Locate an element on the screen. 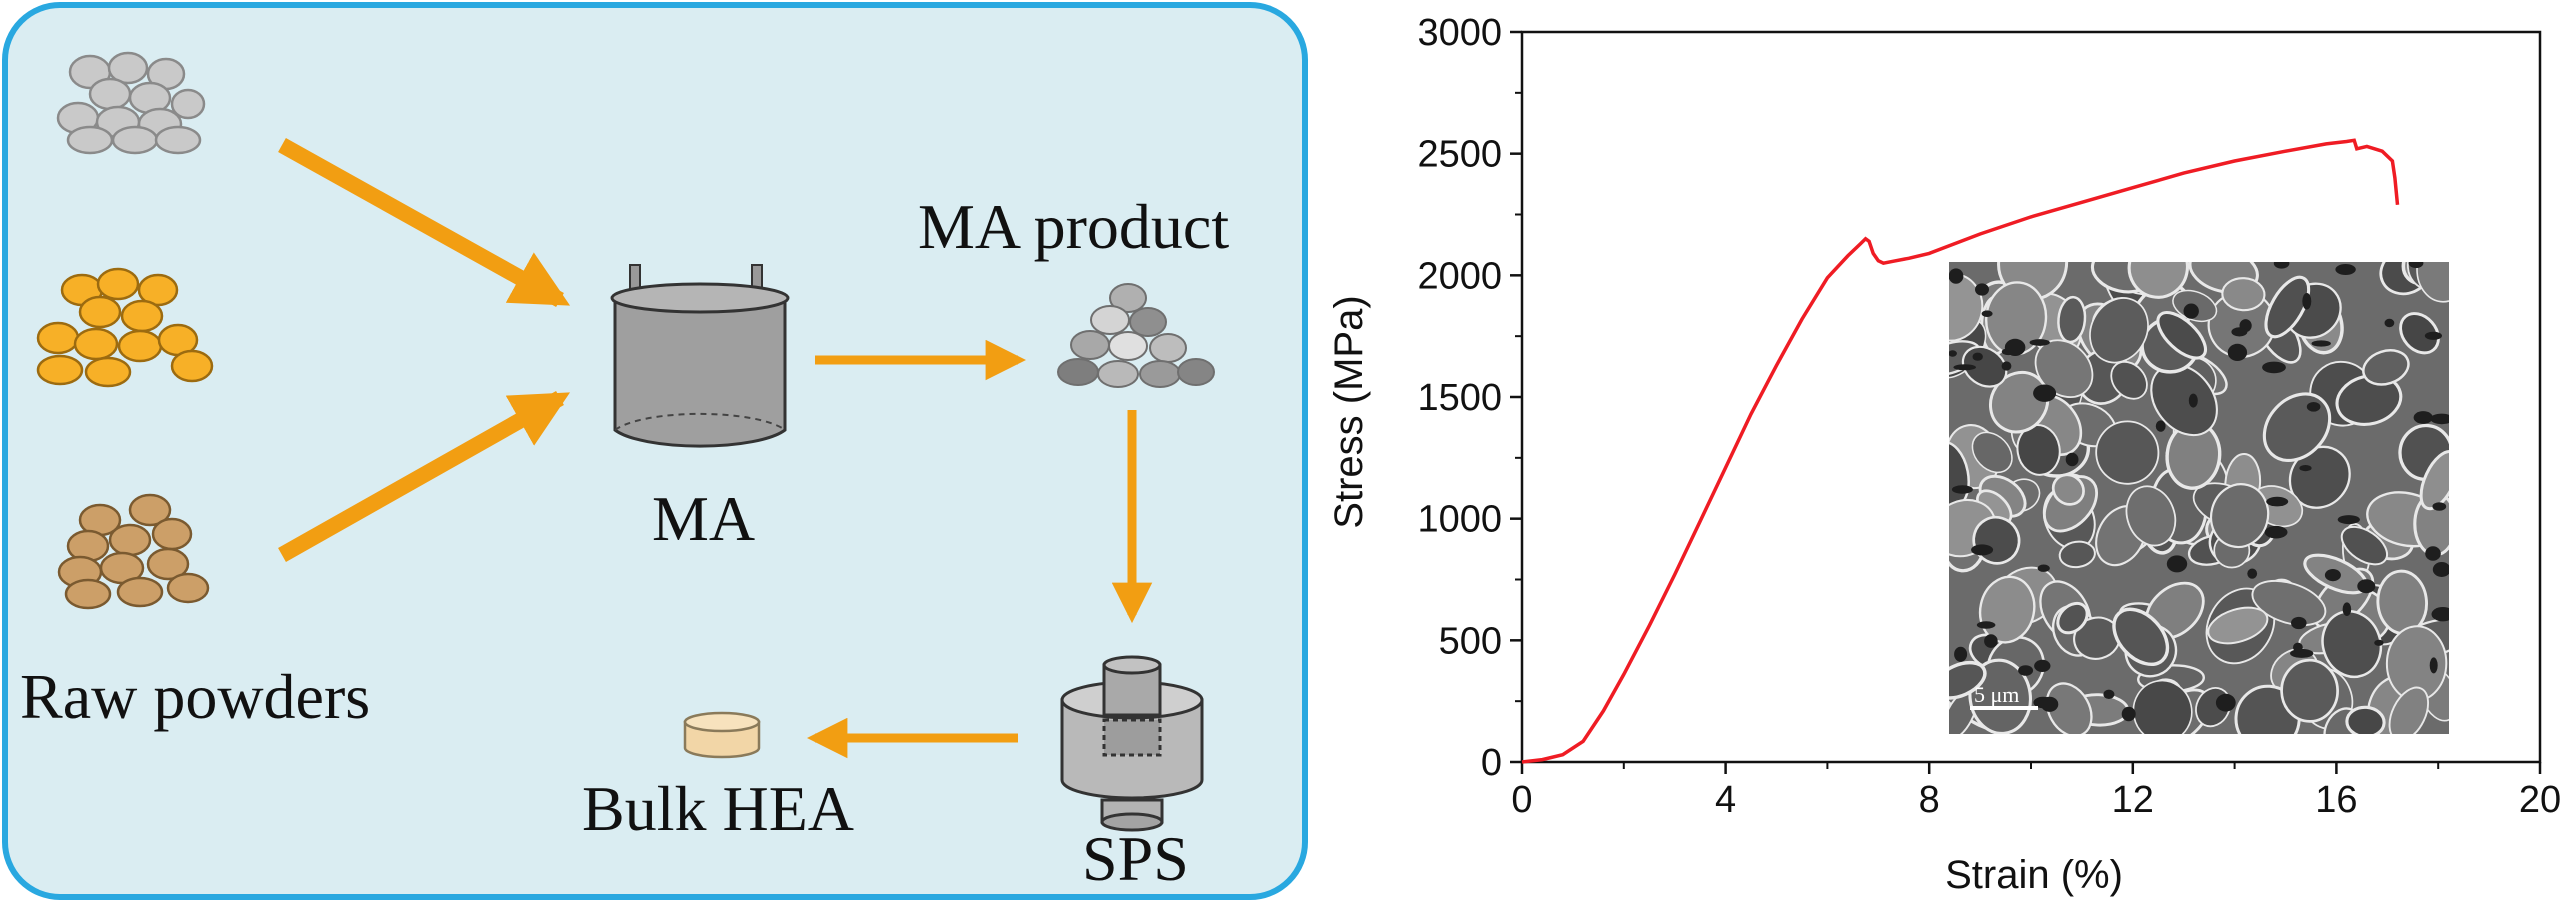 Image resolution: width=2564 pixels, height=902 pixels. sps-die-icon is located at coordinates (1132, 743).